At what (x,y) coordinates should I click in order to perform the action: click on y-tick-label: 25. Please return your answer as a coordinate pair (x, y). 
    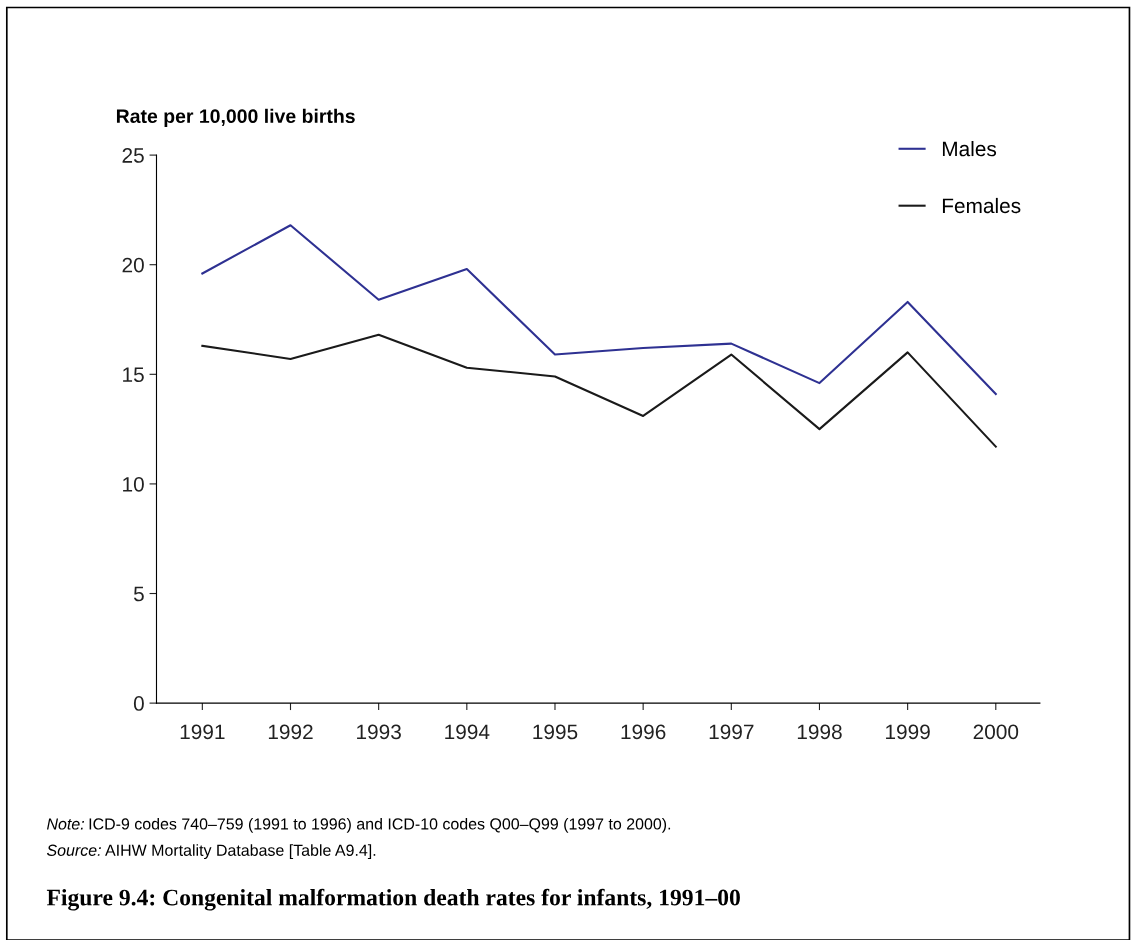
    Looking at the image, I should click on (133, 155).